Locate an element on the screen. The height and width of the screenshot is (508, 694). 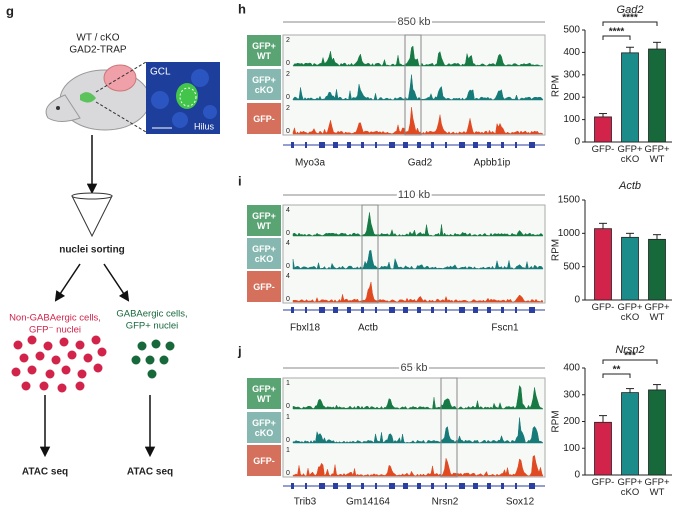
group-label: Non-GABAergic cells, is located at coordinates (55, 318).